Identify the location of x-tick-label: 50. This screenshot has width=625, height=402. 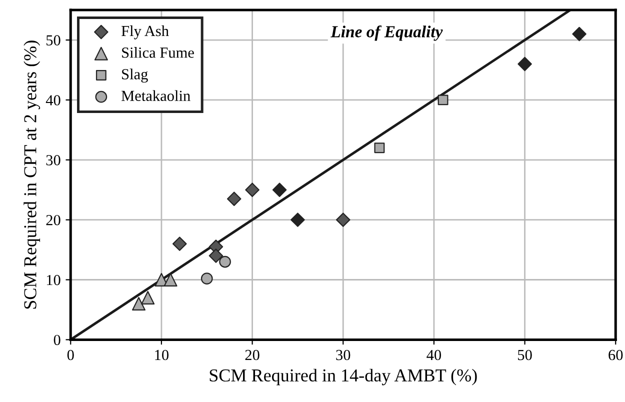
(525, 355).